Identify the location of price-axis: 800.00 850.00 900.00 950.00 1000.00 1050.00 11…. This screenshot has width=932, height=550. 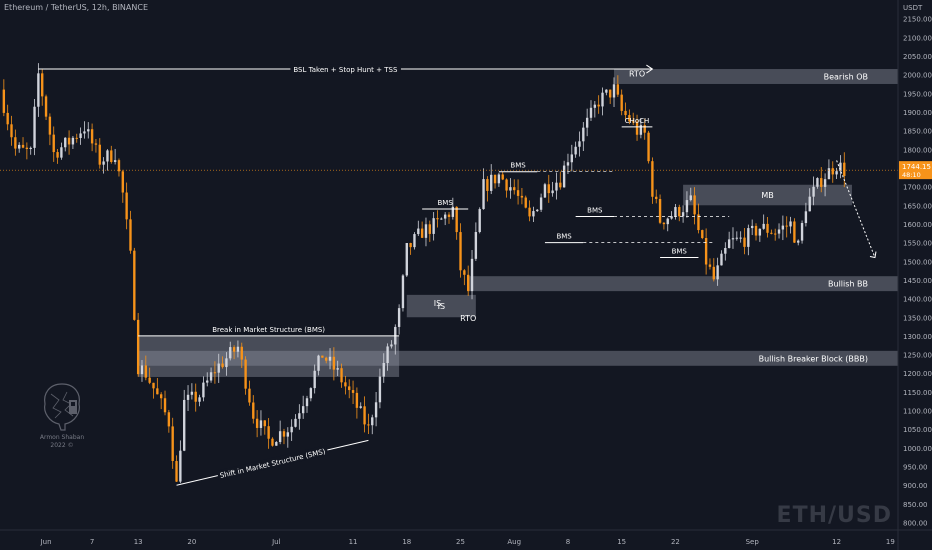
(914, 275).